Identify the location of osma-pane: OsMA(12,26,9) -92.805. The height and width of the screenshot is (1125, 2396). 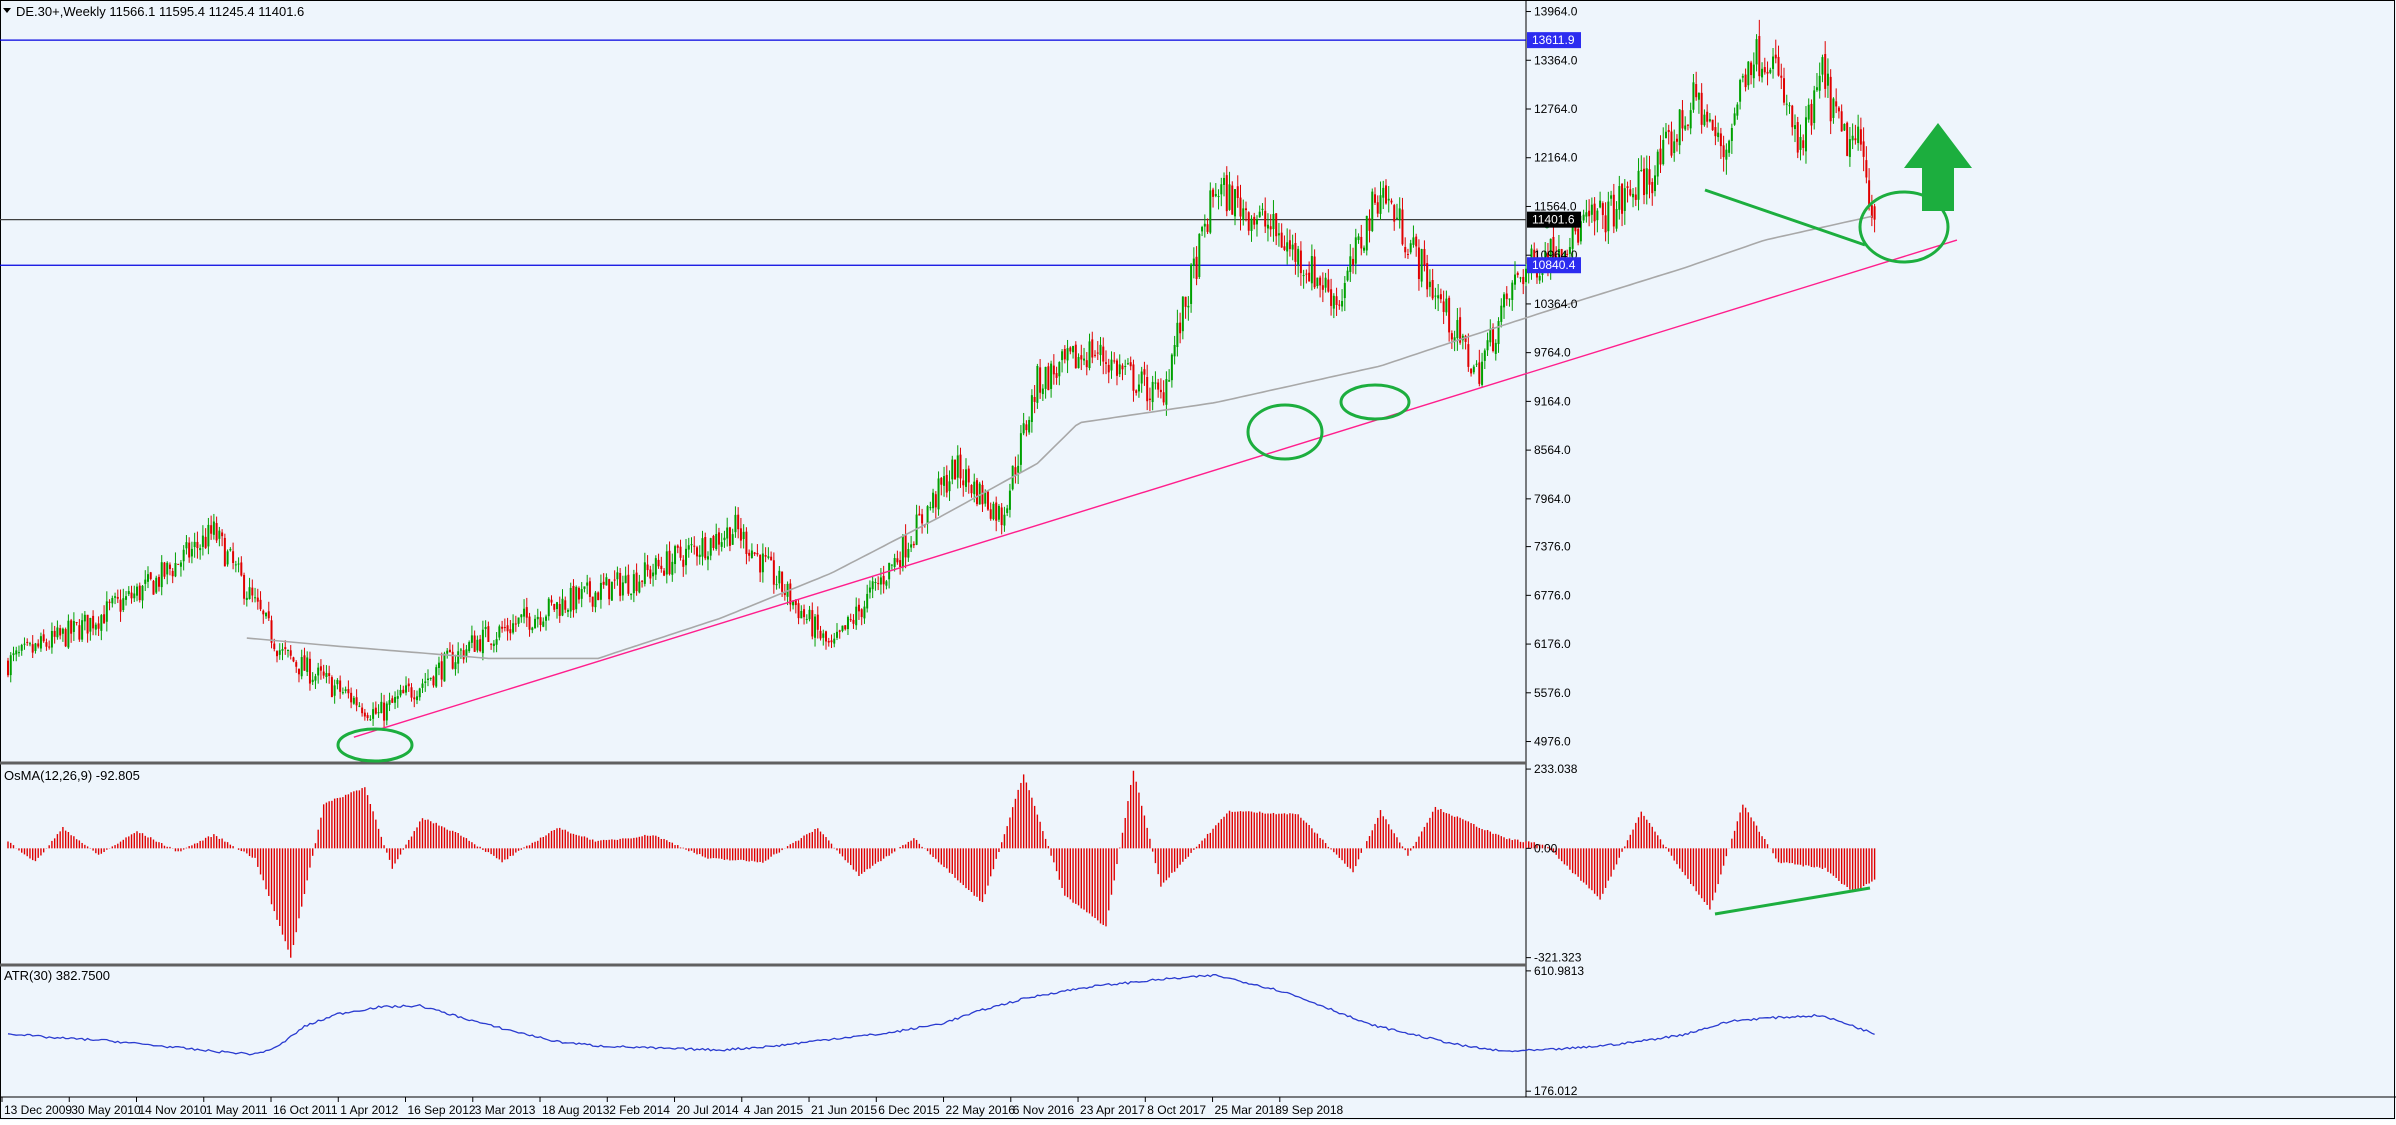
(940, 863).